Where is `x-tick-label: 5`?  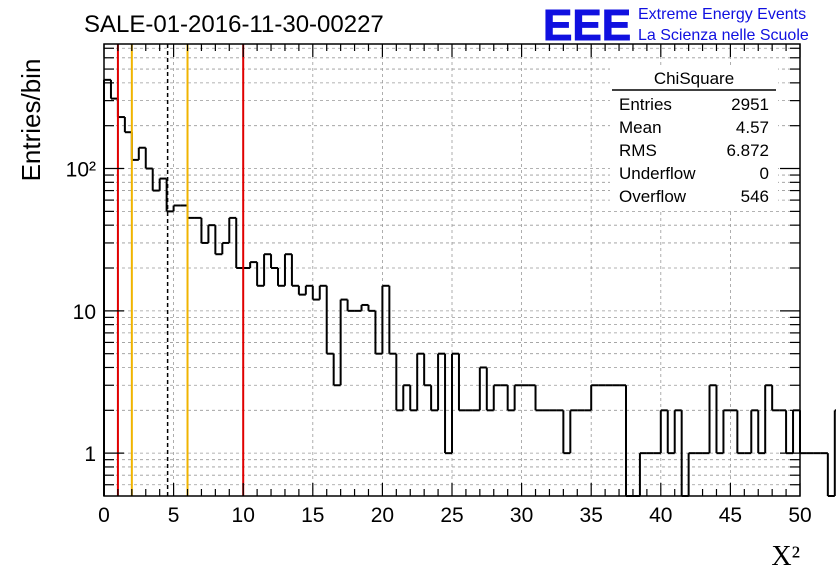 x-tick-label: 5 is located at coordinates (174, 515).